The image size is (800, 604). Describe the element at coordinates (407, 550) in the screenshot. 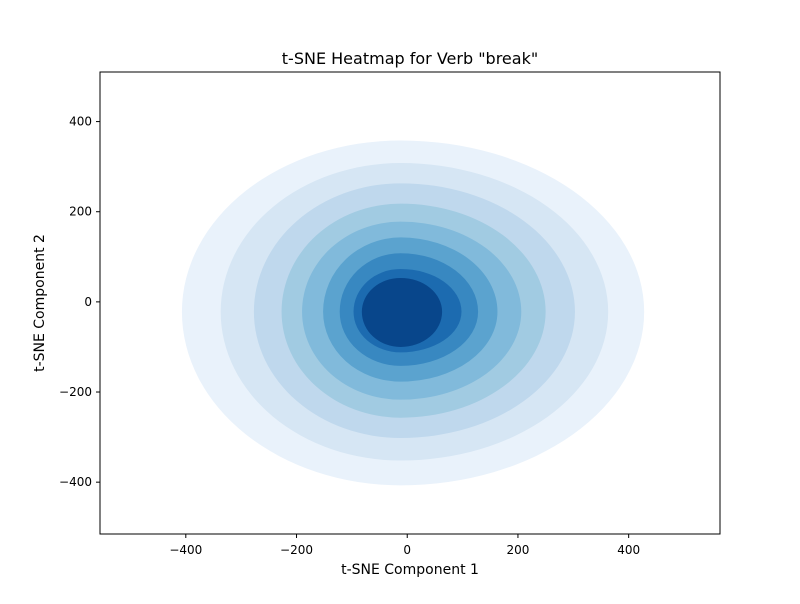

I see `x-tick-label: 0` at that location.